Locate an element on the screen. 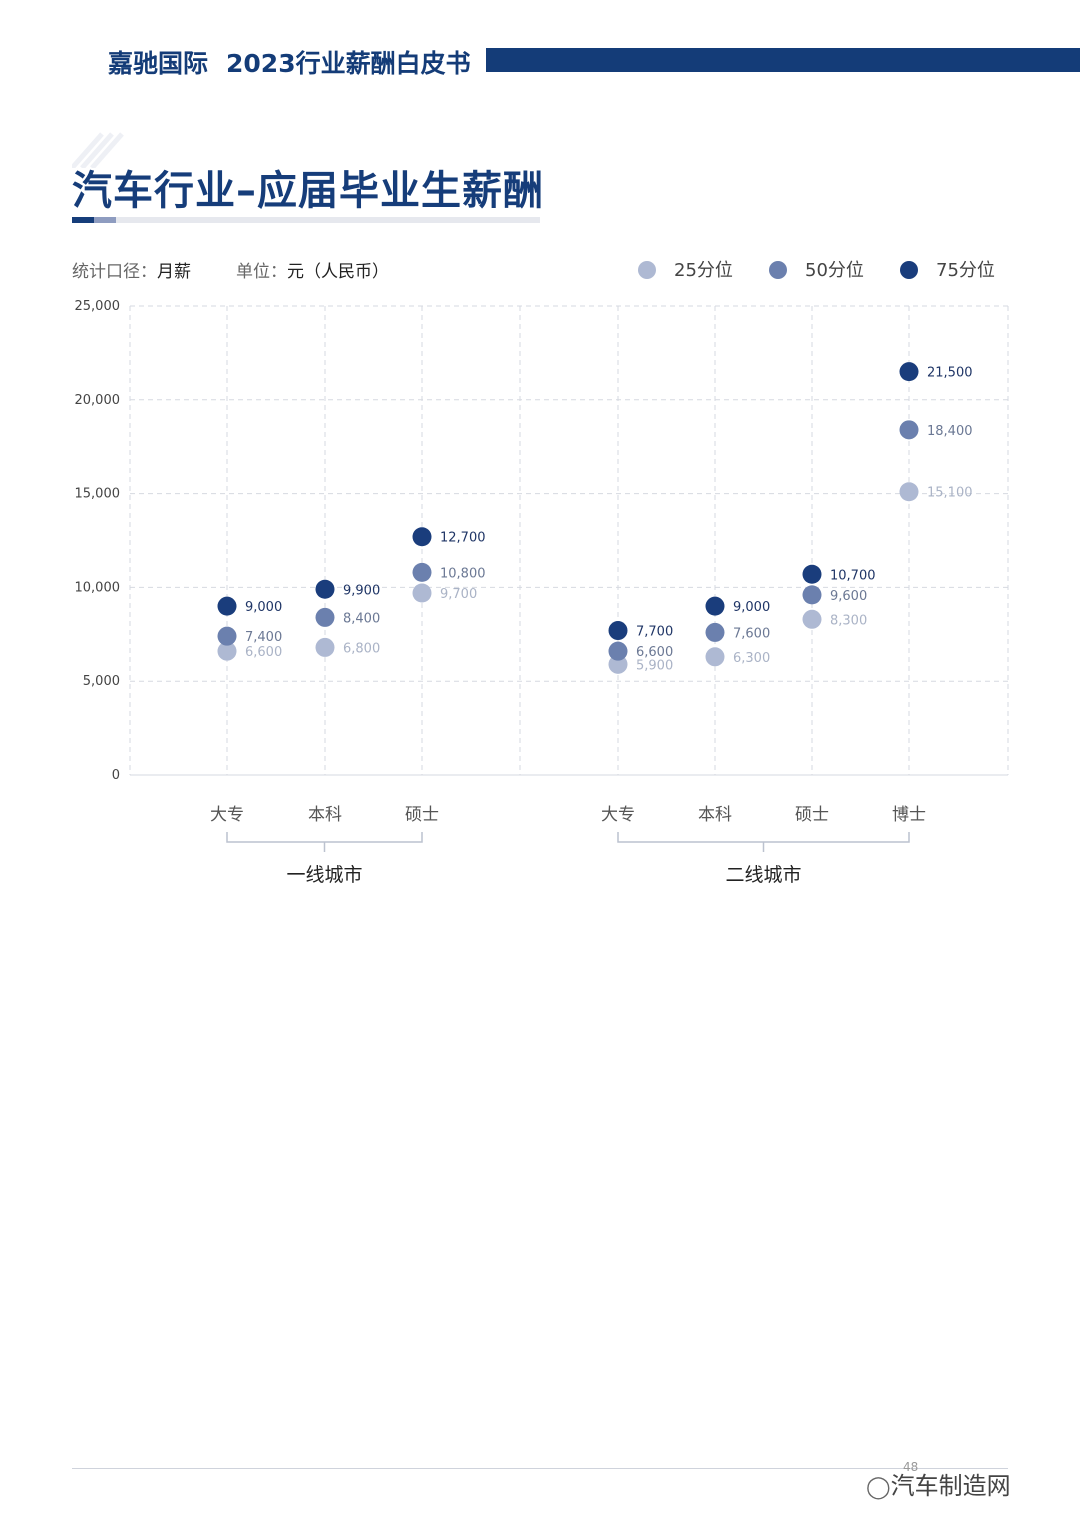 Image resolution: width=1080 pixels, height=1528 pixels. wechat-icon: ◯ is located at coordinates (878, 1487).